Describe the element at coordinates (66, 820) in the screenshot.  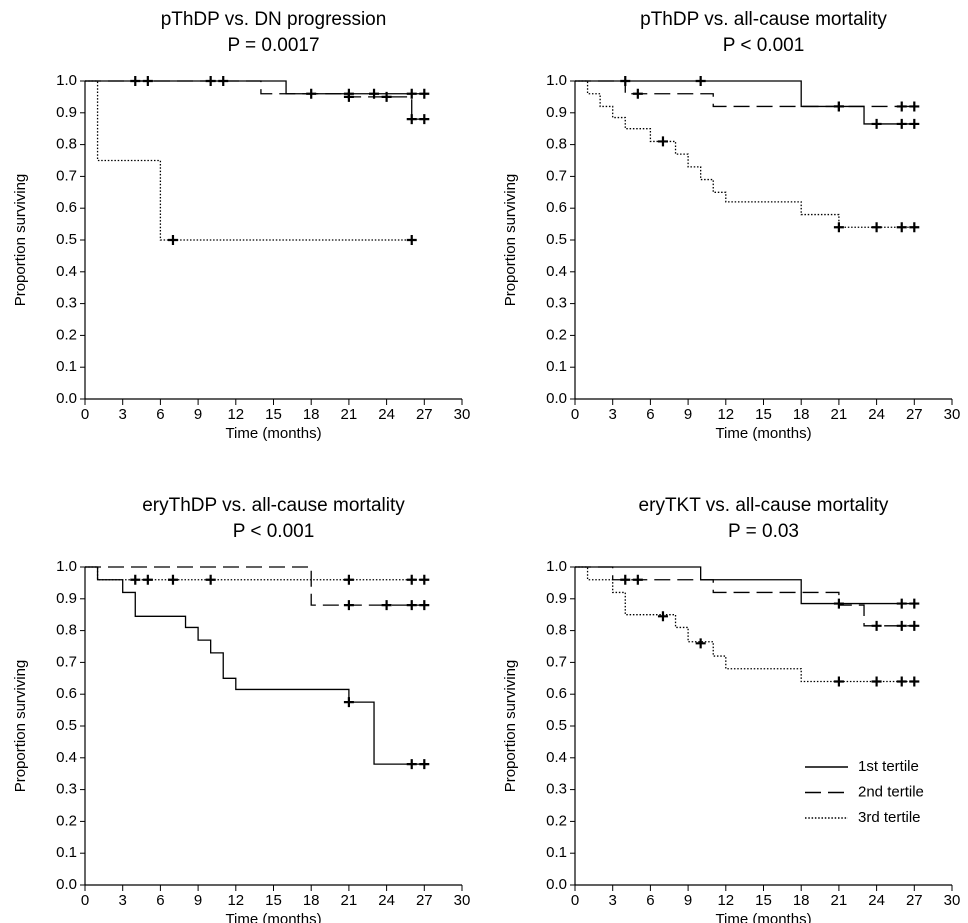
I see `y-tick-label: 0.2` at that location.